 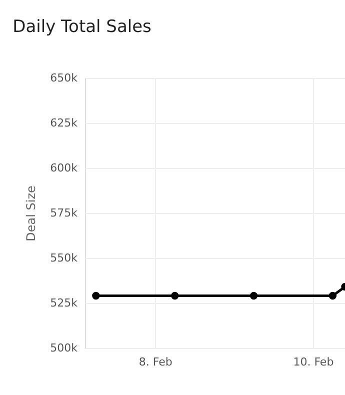 What do you see at coordinates (82, 27) in the screenshot?
I see `chart-title: Daily Total Sales` at bounding box center [82, 27].